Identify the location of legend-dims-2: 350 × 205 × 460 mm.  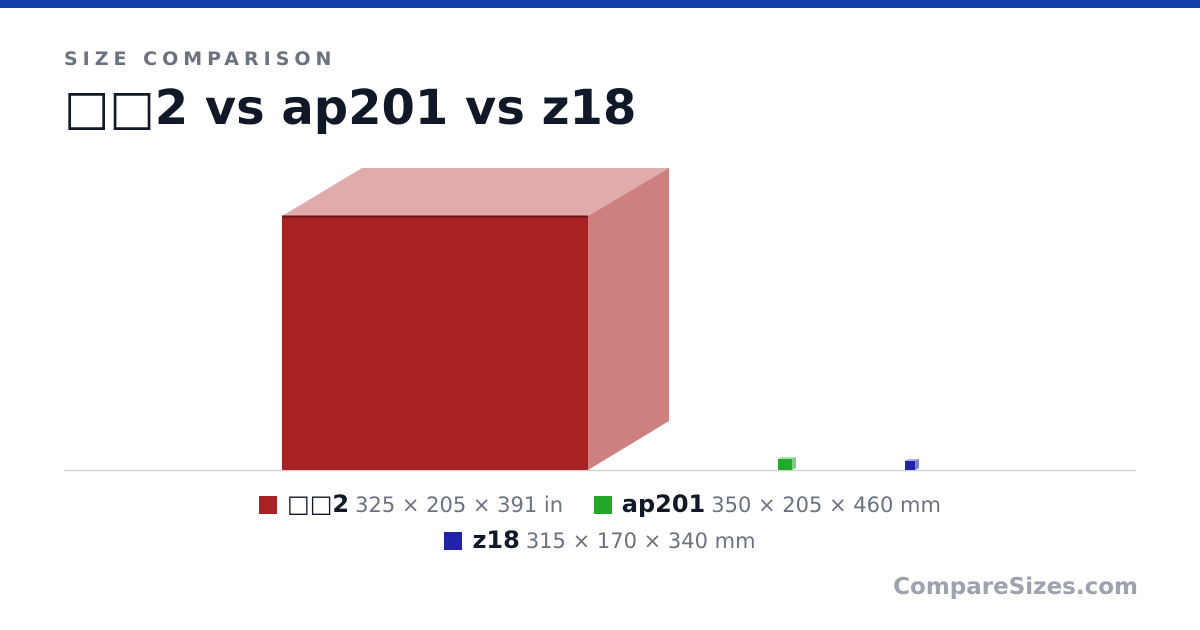
(826, 504).